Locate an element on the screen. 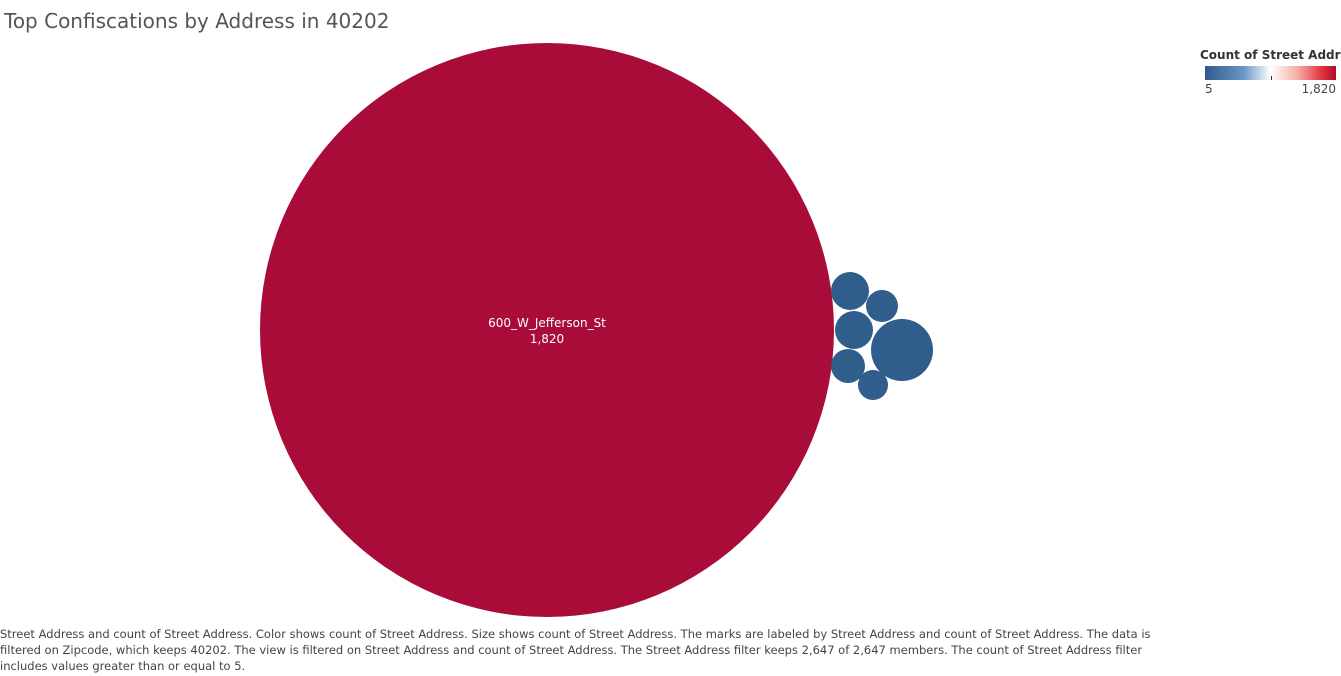 This screenshot has width=1341, height=676. color-legend: Count of Street Address 5 1,820 is located at coordinates (1270, 72).